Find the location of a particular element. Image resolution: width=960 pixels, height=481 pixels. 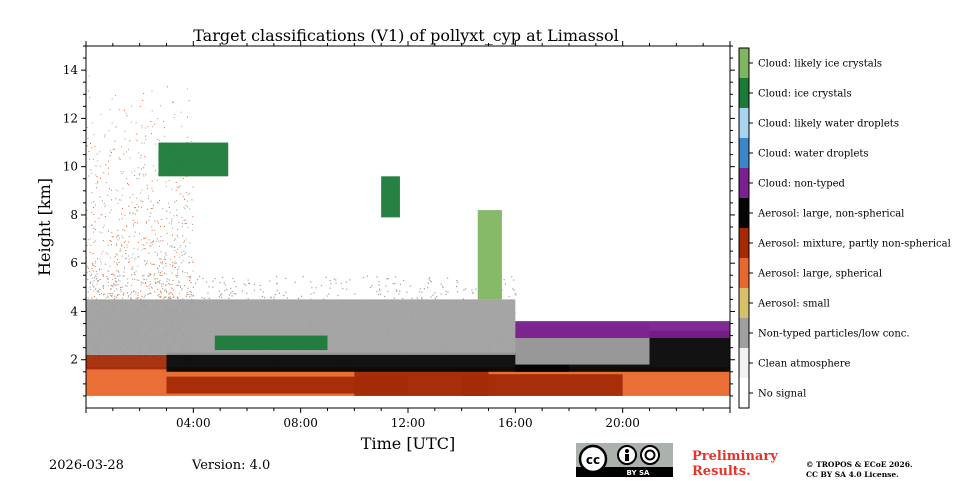

legend-label: Cloud: likely ice crystals is located at coordinates (820, 64).